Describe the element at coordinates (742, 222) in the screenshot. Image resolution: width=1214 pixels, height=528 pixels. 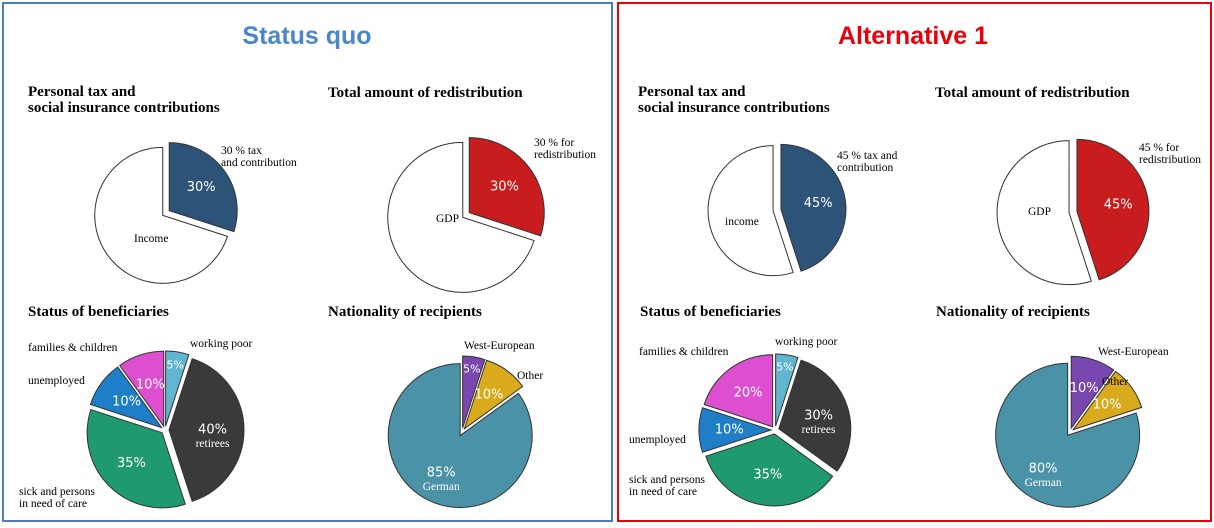
I see `slice-label: income` at that location.